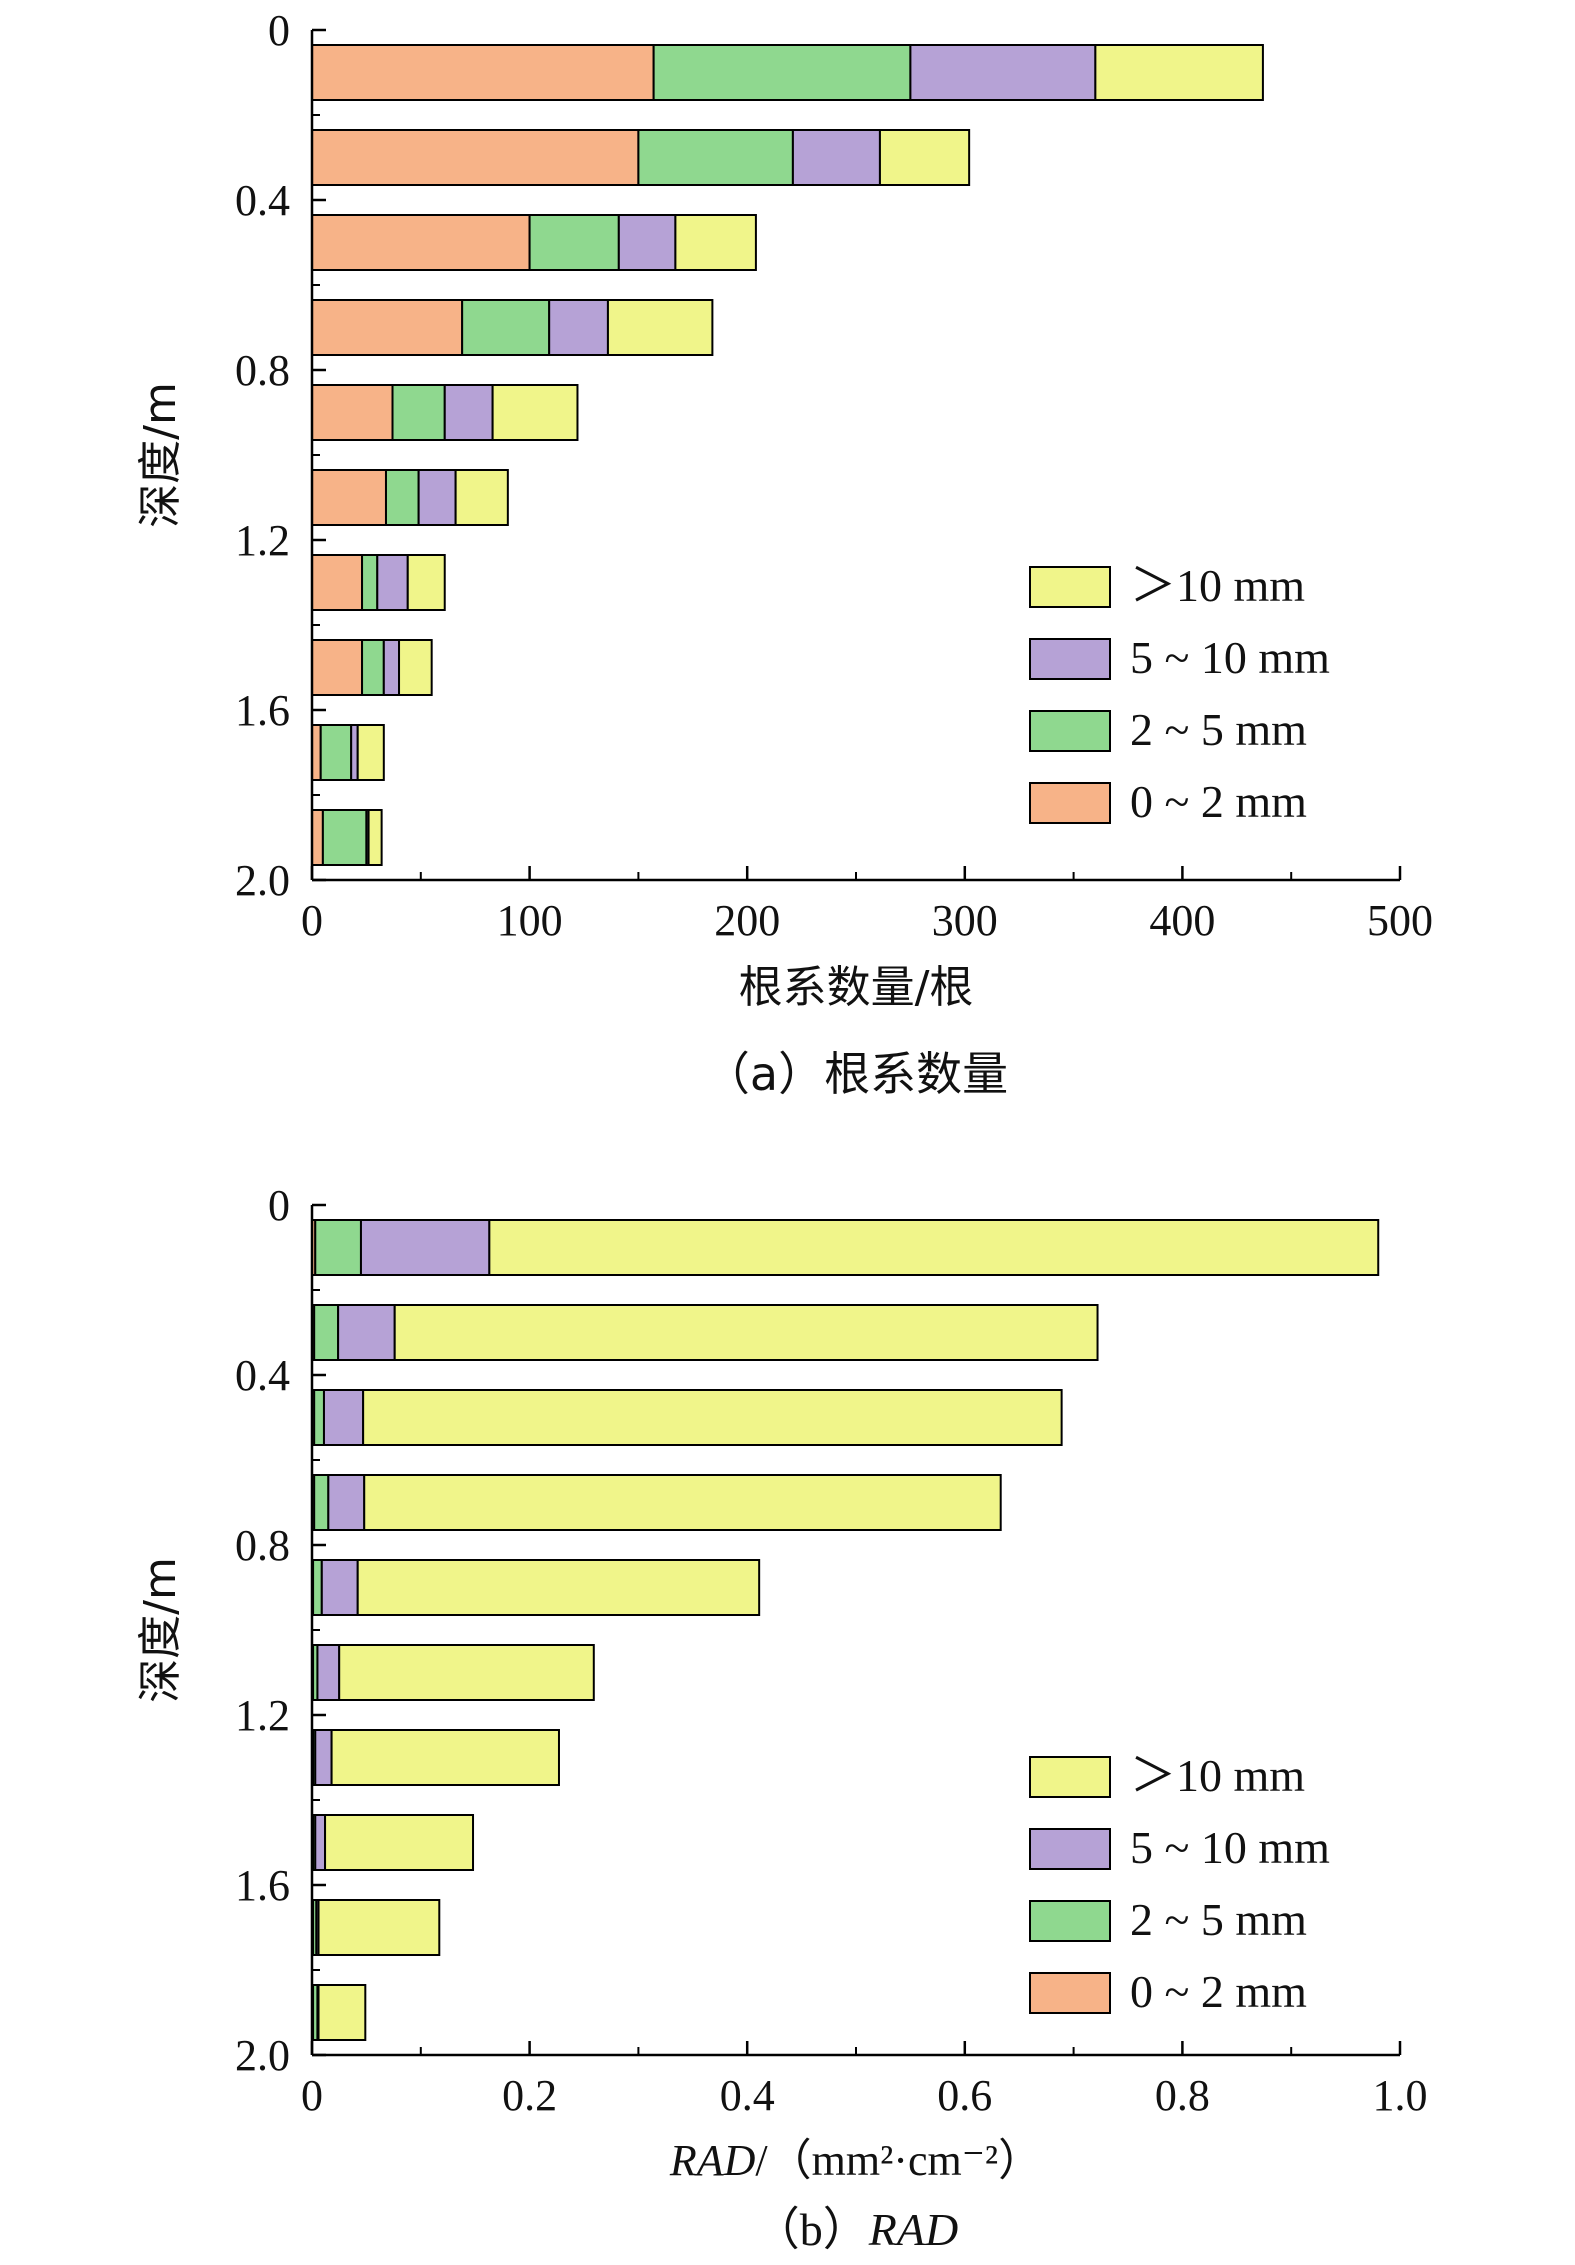  I want to click on x-tick-label: 0.6, so click(964, 2095).